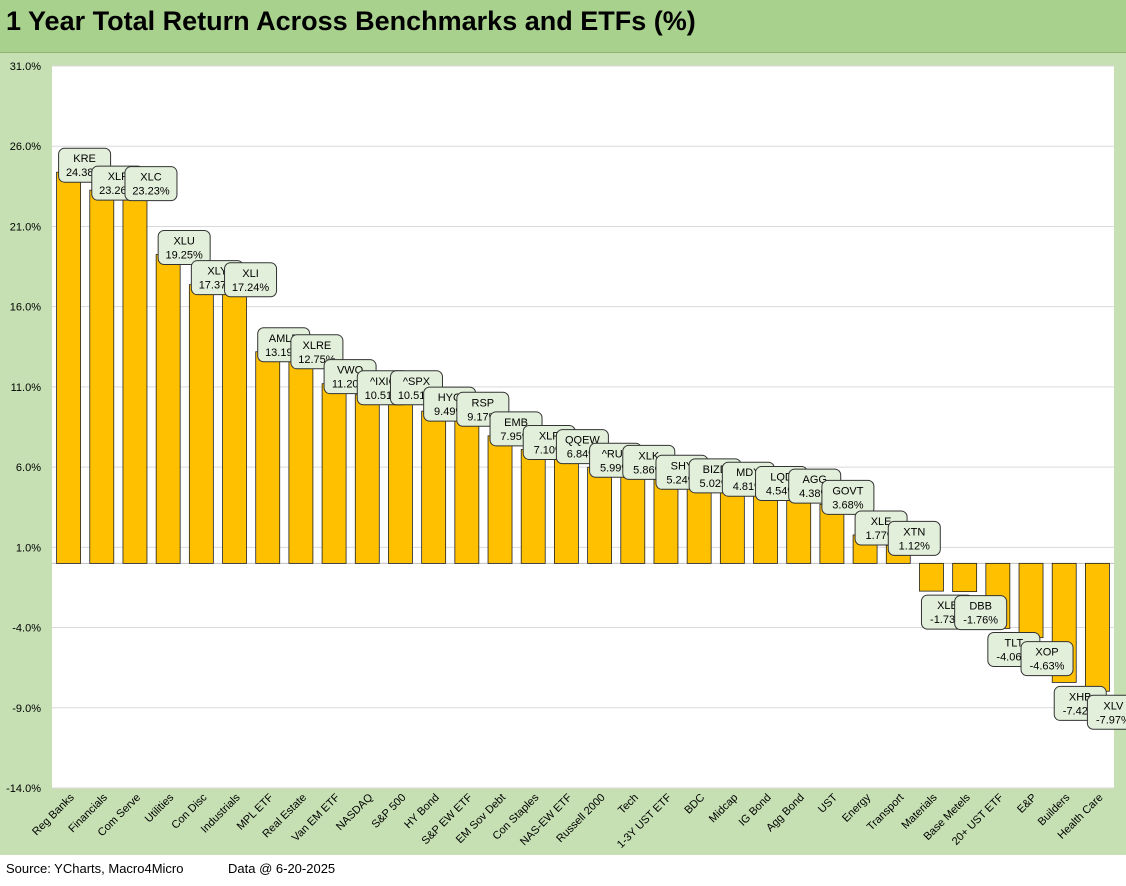  What do you see at coordinates (25, 147) in the screenshot?
I see `y-tick-label: 26.0%` at bounding box center [25, 147].